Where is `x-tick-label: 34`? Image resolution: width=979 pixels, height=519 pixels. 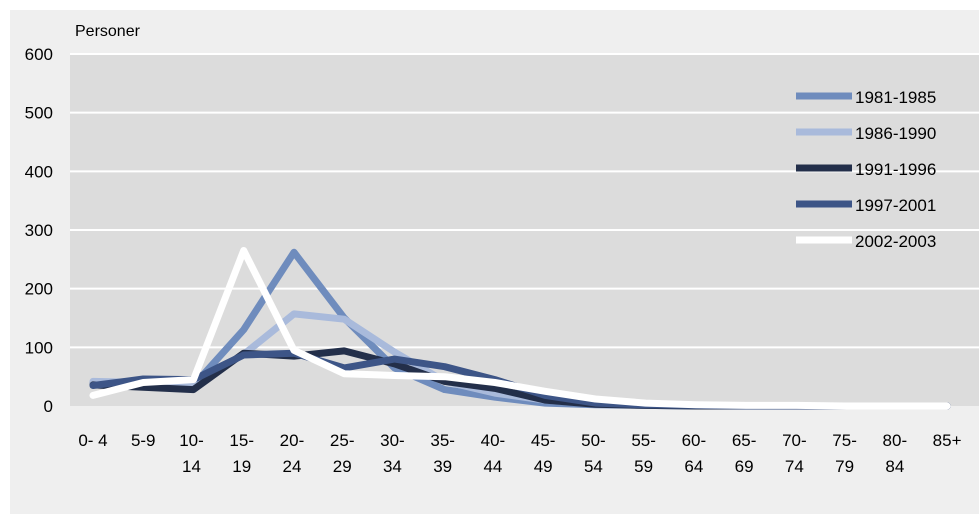 x-tick-label: 34 is located at coordinates (392, 466).